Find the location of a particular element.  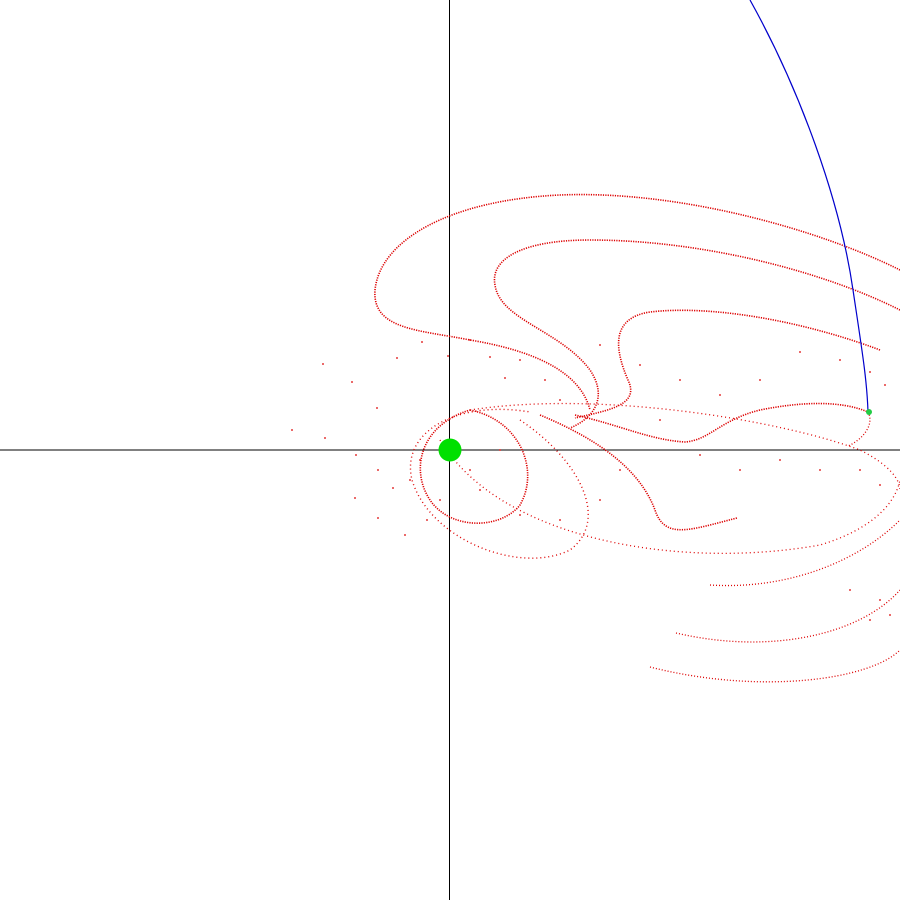

orbit-path is located at coordinates (809, 206).